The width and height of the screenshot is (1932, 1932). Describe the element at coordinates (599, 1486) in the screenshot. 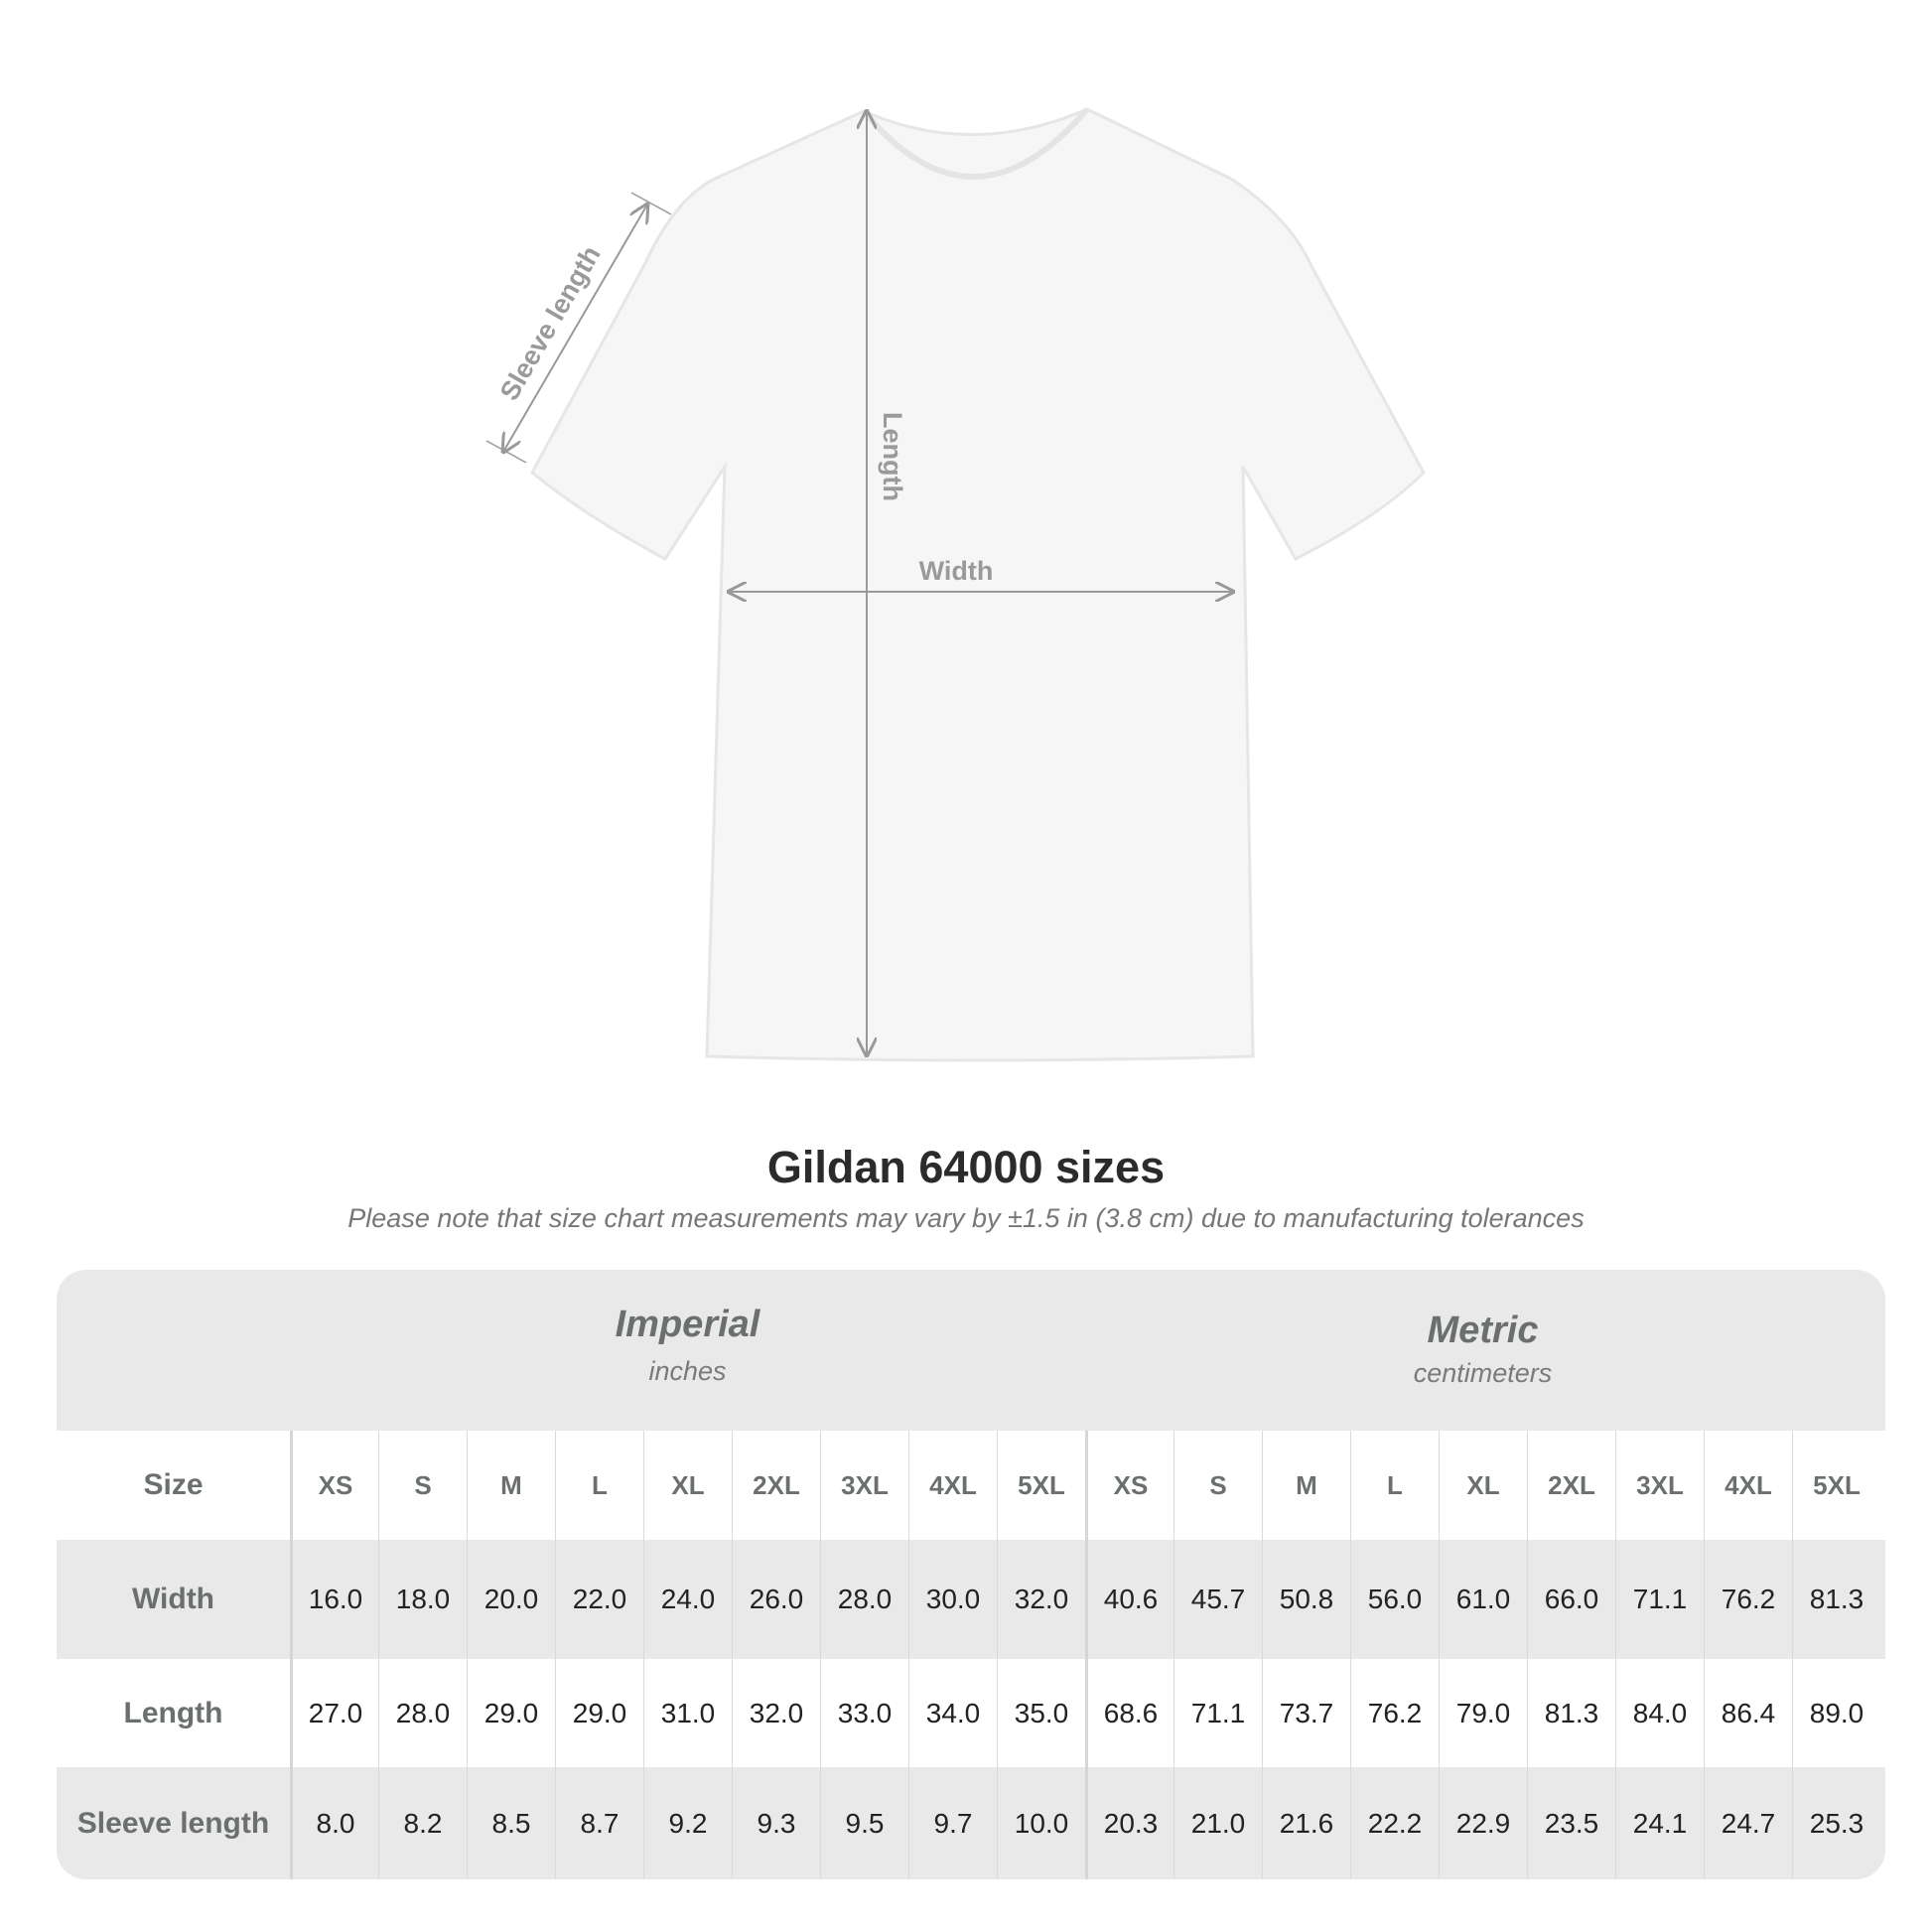

I see `imperial-size-header: L` at that location.